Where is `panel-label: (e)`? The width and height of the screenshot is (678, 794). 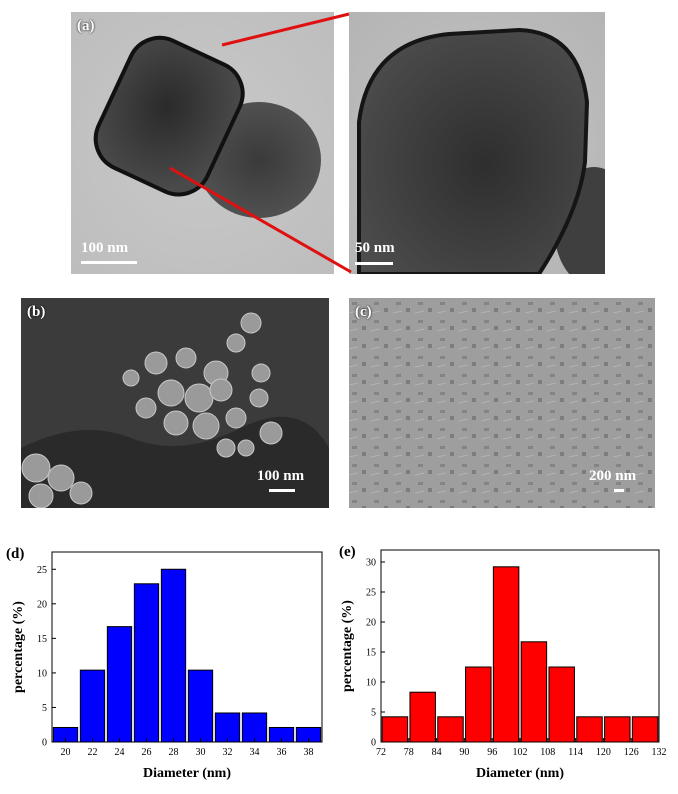
panel-label: (e) is located at coordinates (347, 552).